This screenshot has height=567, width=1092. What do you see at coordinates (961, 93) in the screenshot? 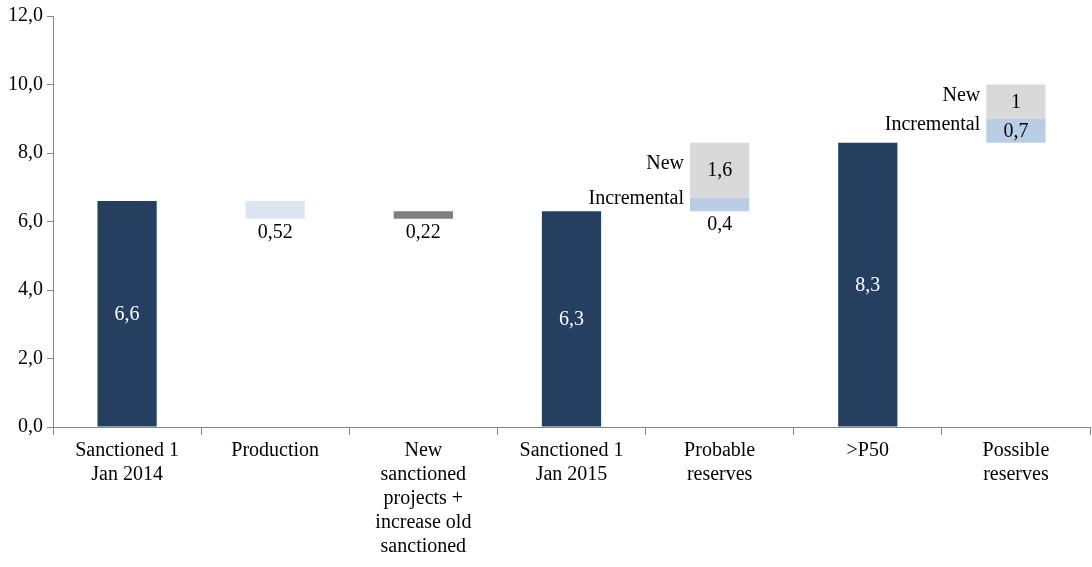
I see `text: New` at bounding box center [961, 93].